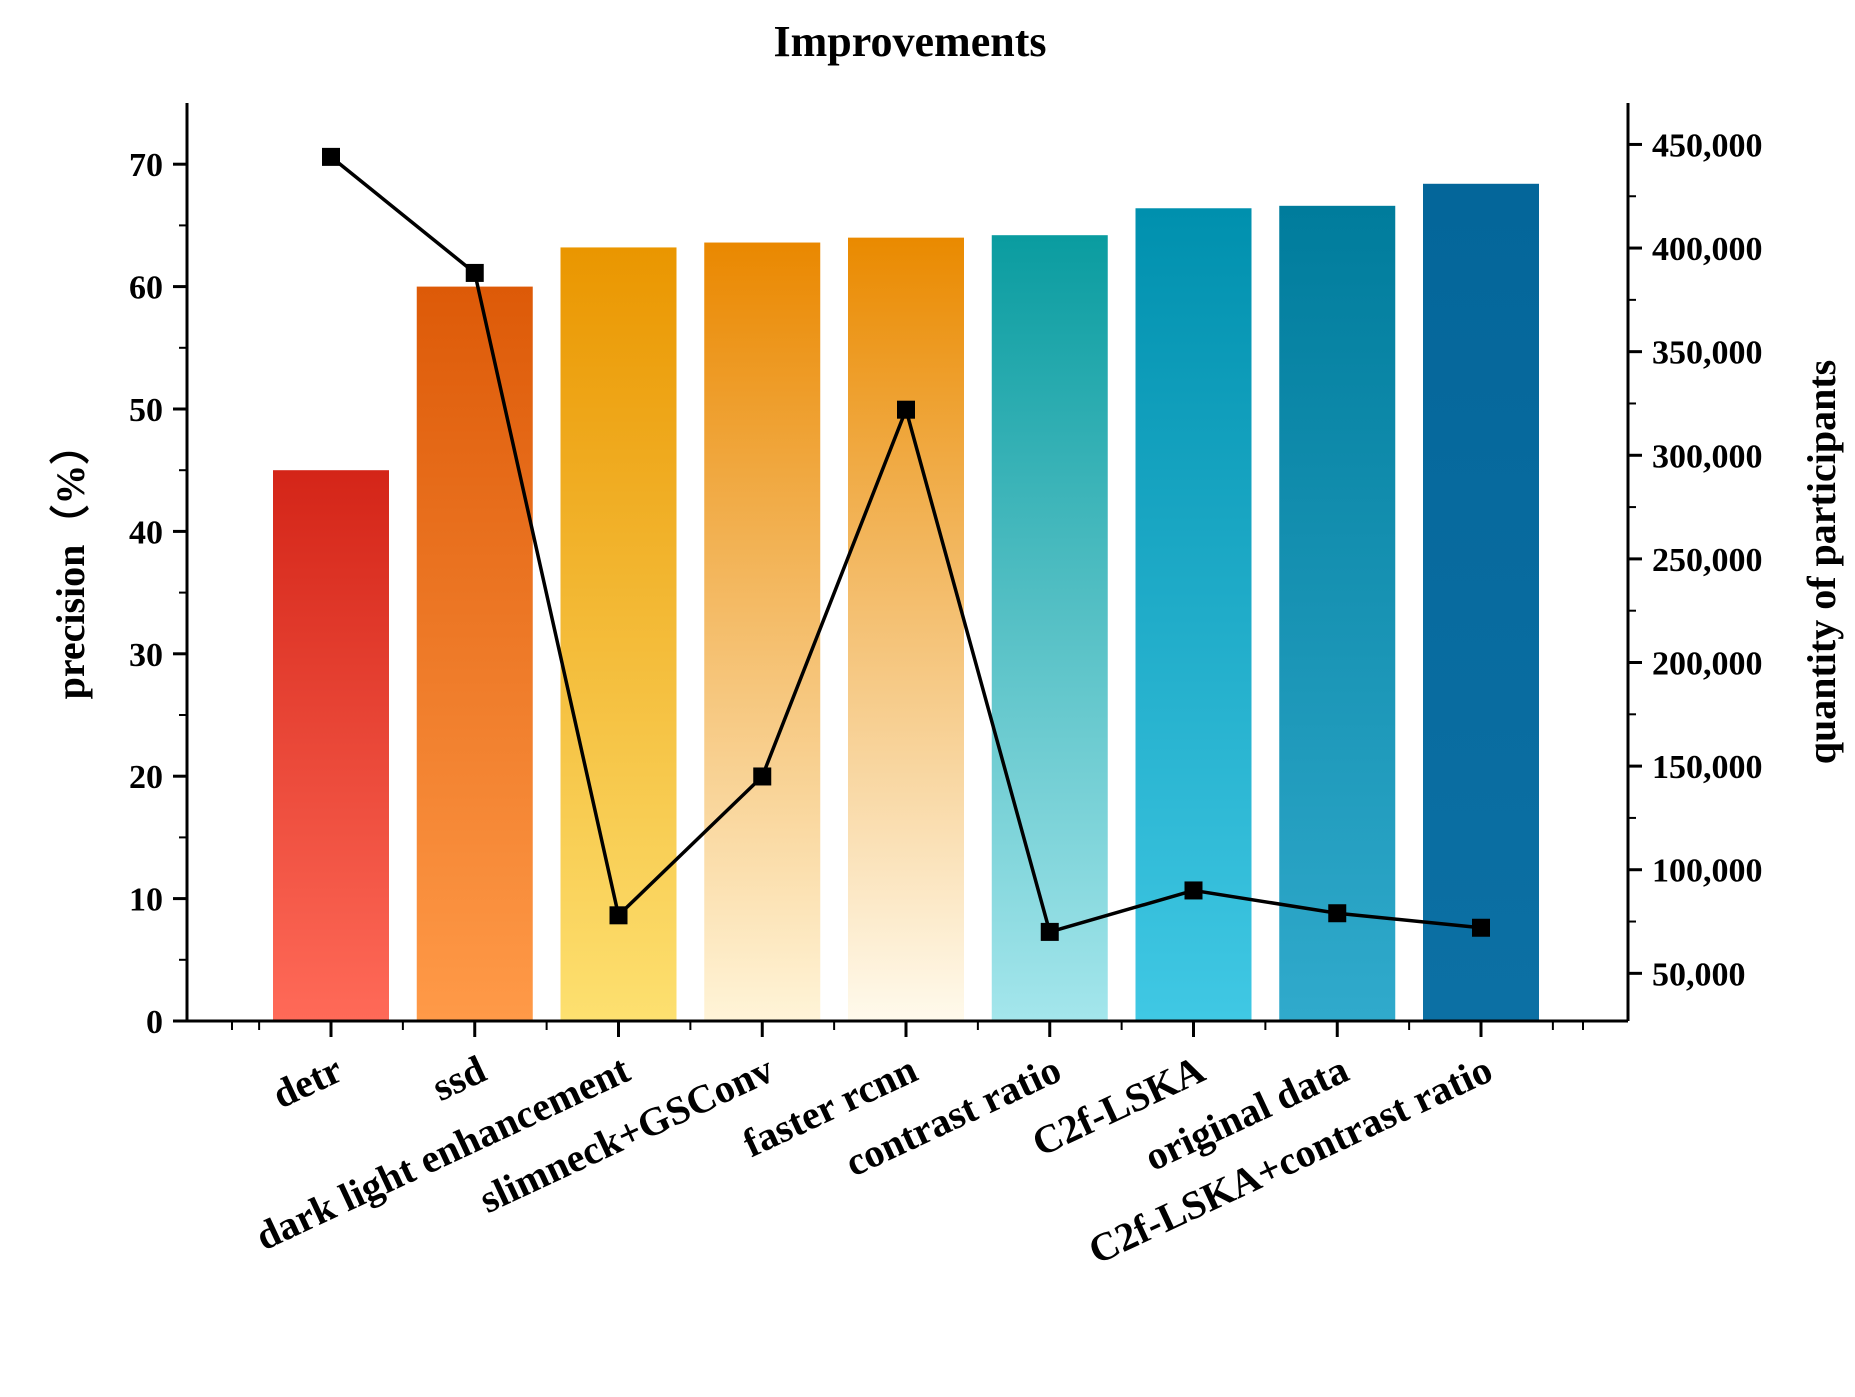  What do you see at coordinates (1707, 560) in the screenshot?
I see `y-right-tick-label: 250,000` at bounding box center [1707, 560].